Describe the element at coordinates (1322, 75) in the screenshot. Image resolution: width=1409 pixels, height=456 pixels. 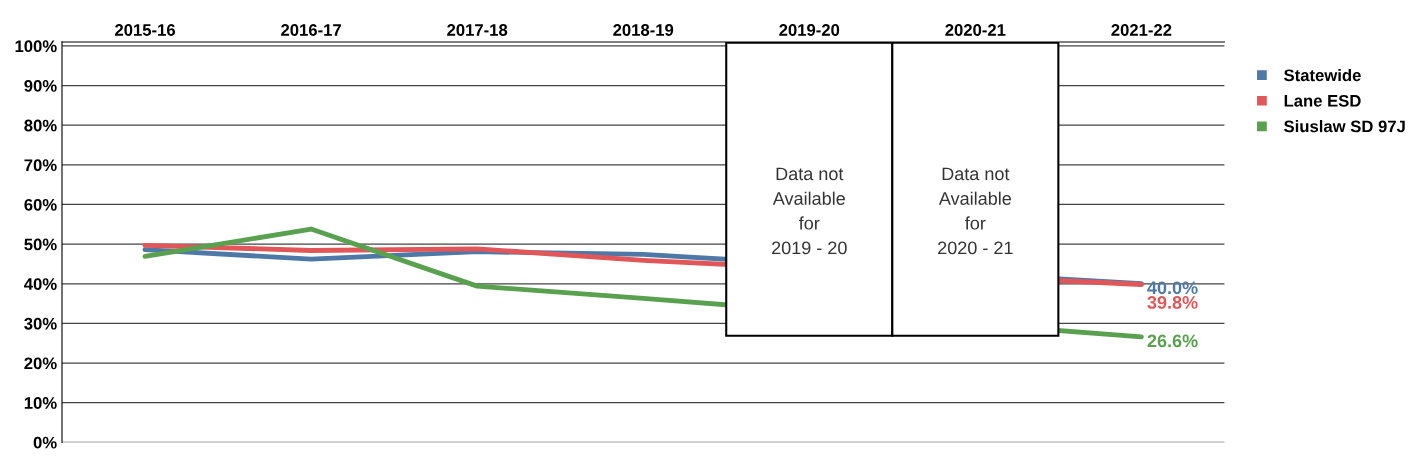
I see `legend-label: Statewide` at that location.